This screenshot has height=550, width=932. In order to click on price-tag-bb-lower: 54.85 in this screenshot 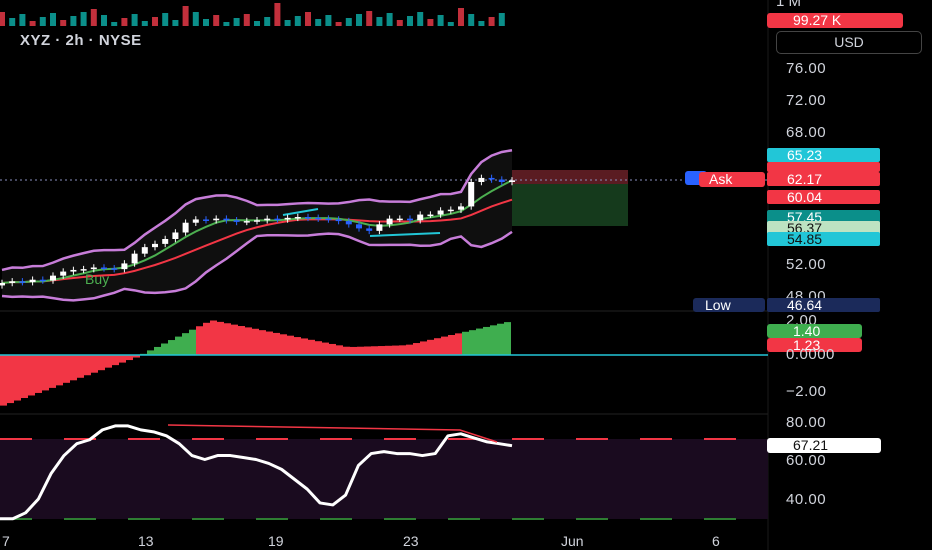, I will do `click(823, 239)`.